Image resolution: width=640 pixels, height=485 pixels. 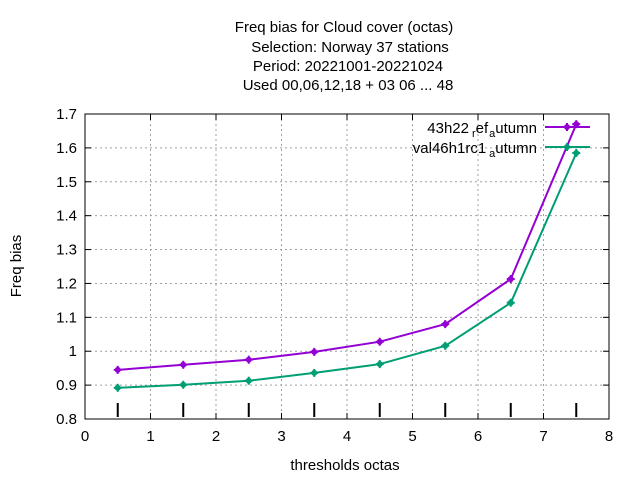 I want to click on legend: 43h22 refautumn val46h1rc1 autumn, so click(x=501, y=140).